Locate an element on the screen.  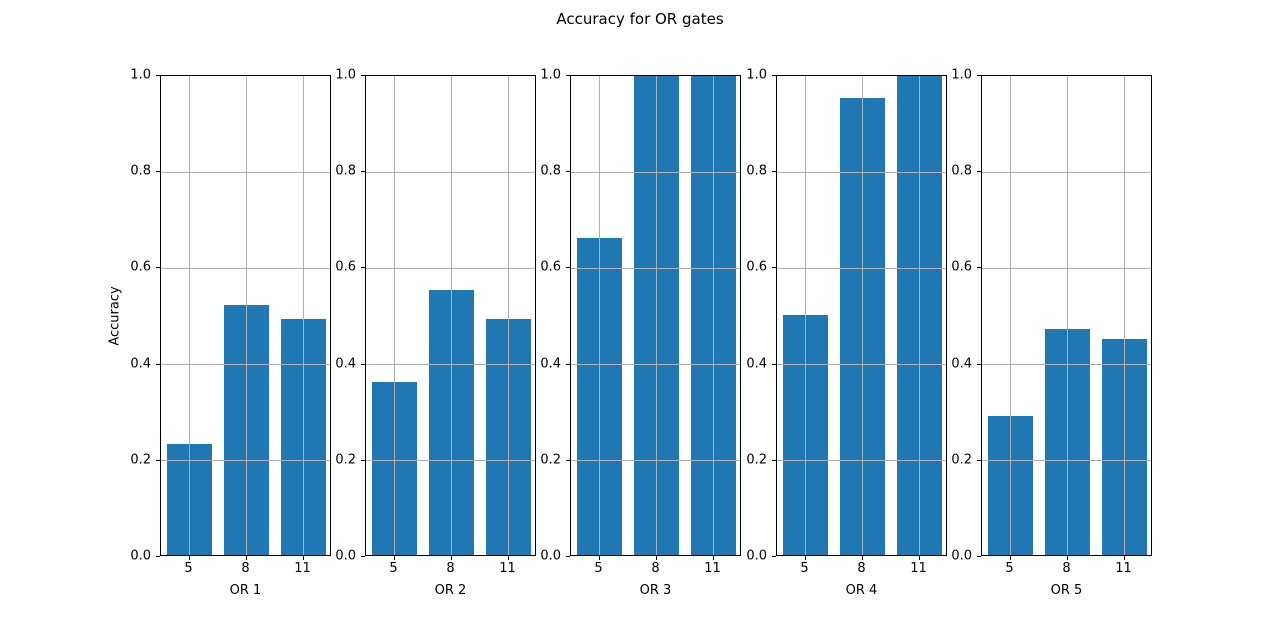
x-axis-label: OR 3 is located at coordinates (655, 590).